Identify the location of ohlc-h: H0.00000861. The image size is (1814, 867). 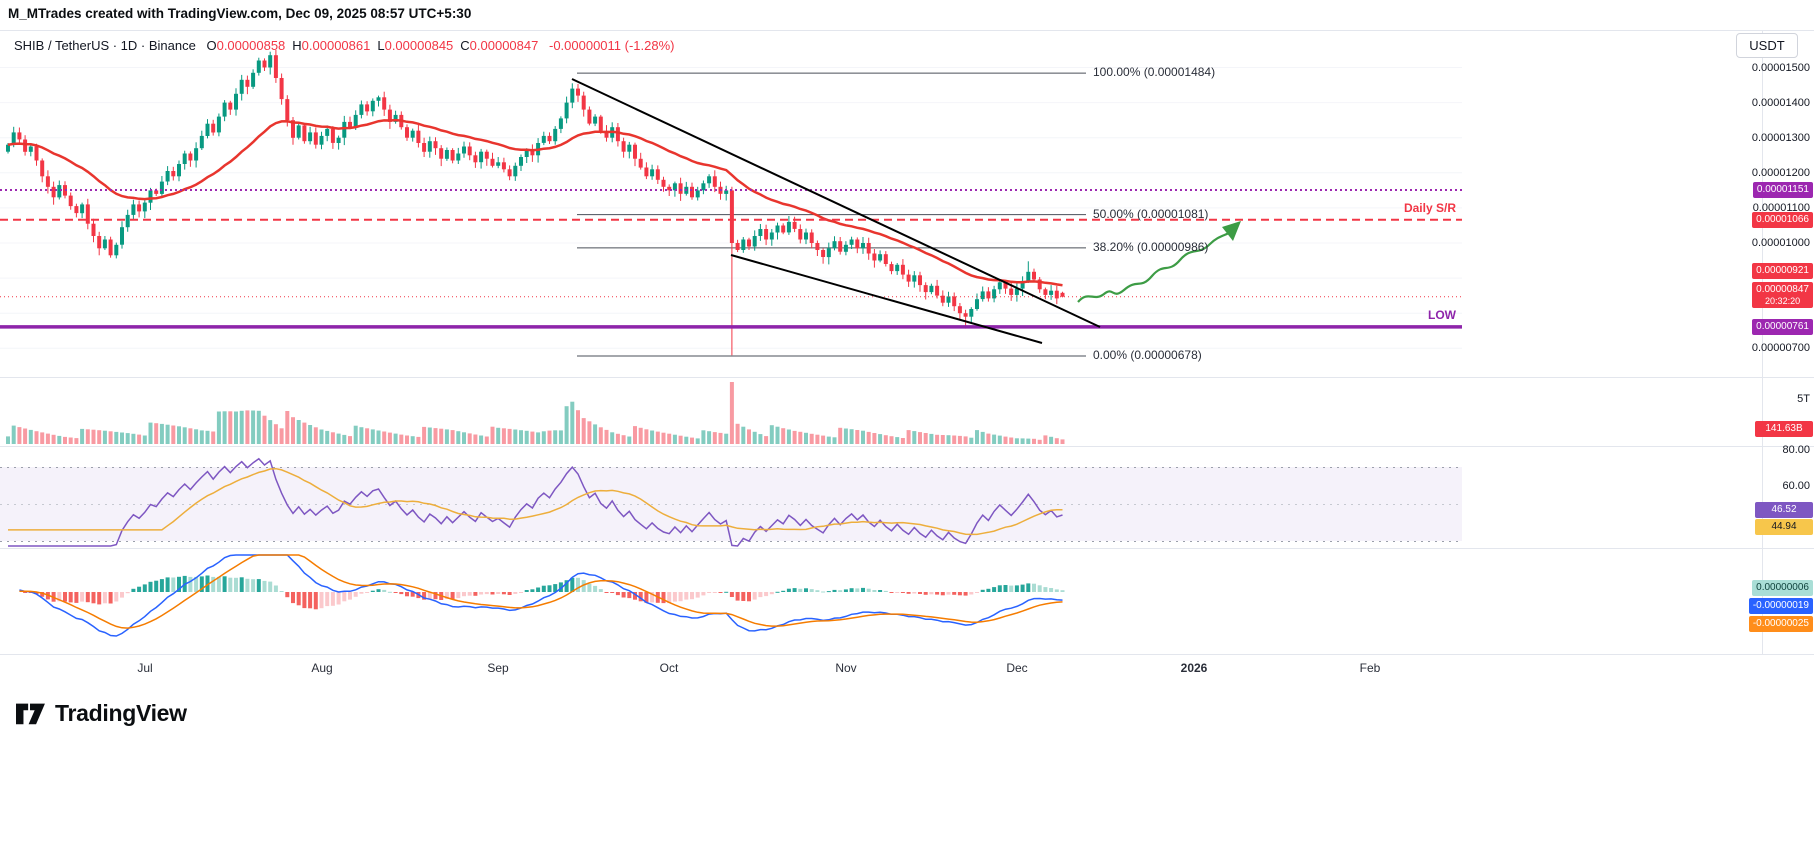
(331, 45).